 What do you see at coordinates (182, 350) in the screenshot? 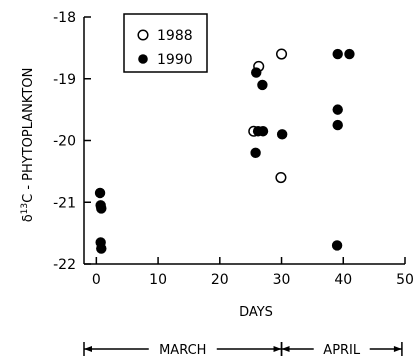
I see `period-label-march: MARCH` at bounding box center [182, 350].